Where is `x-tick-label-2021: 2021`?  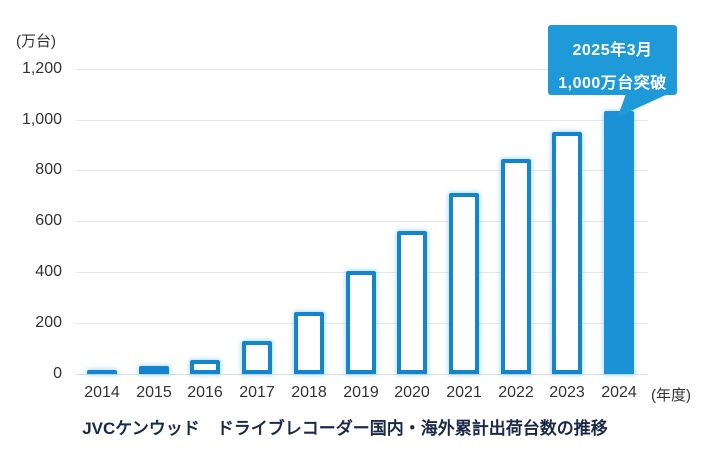 x-tick-label-2021: 2021 is located at coordinates (464, 392).